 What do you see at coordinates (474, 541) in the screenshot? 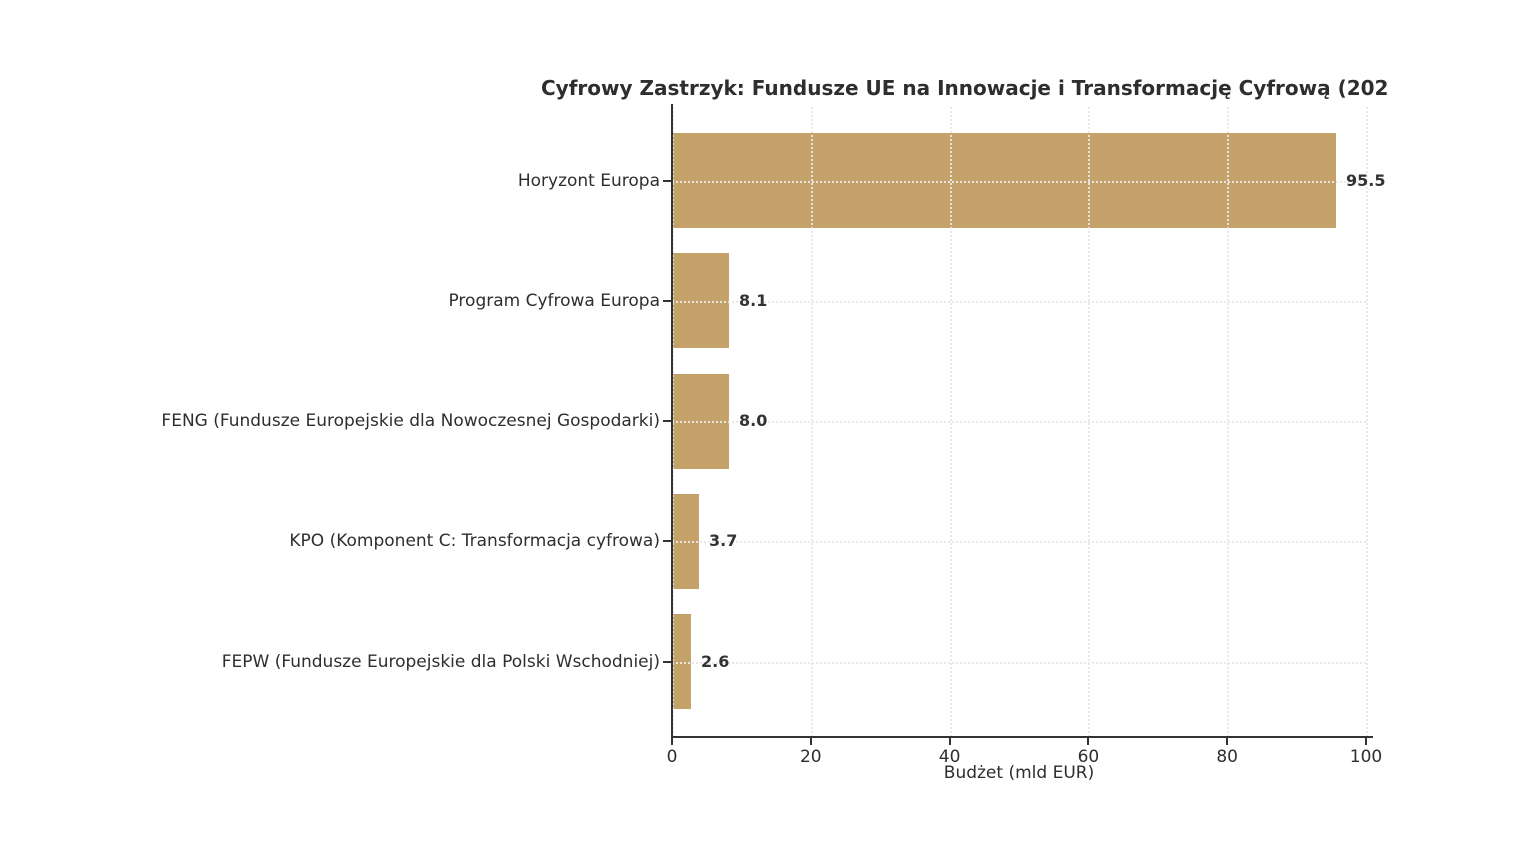
I see `category-label: KPO (Komponent C: Transformacja cyfrowa)` at bounding box center [474, 541].